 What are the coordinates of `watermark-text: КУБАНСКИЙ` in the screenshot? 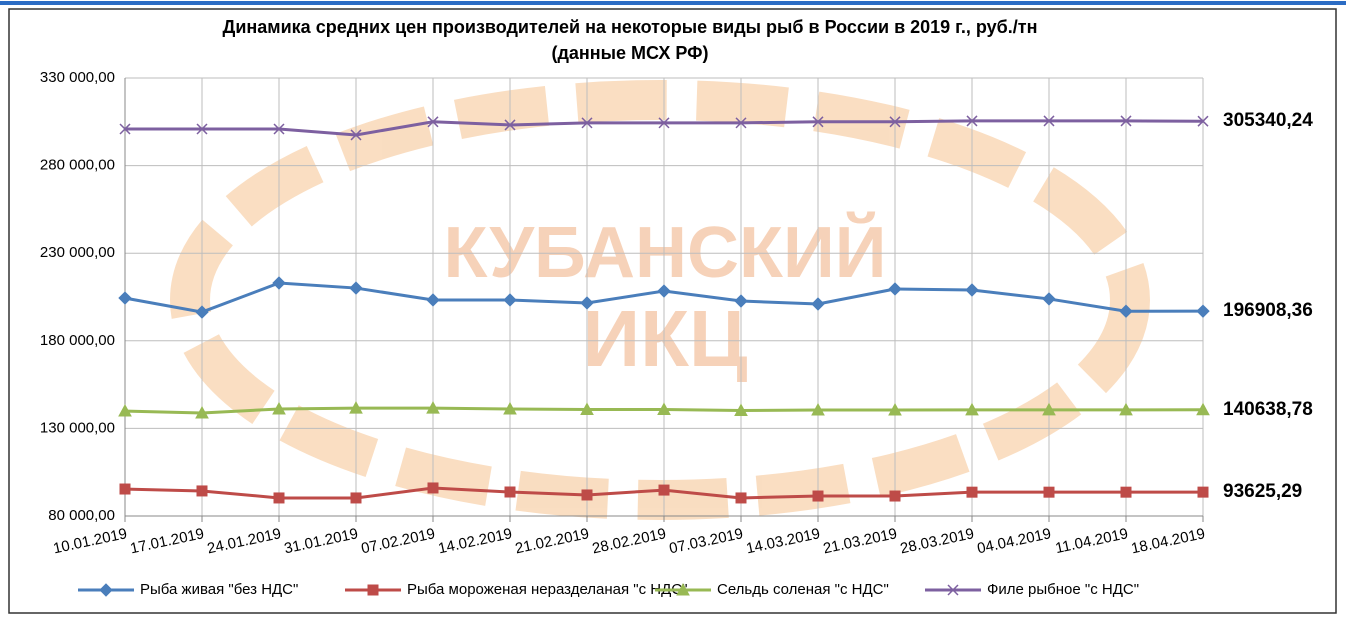 It's located at (665, 252).